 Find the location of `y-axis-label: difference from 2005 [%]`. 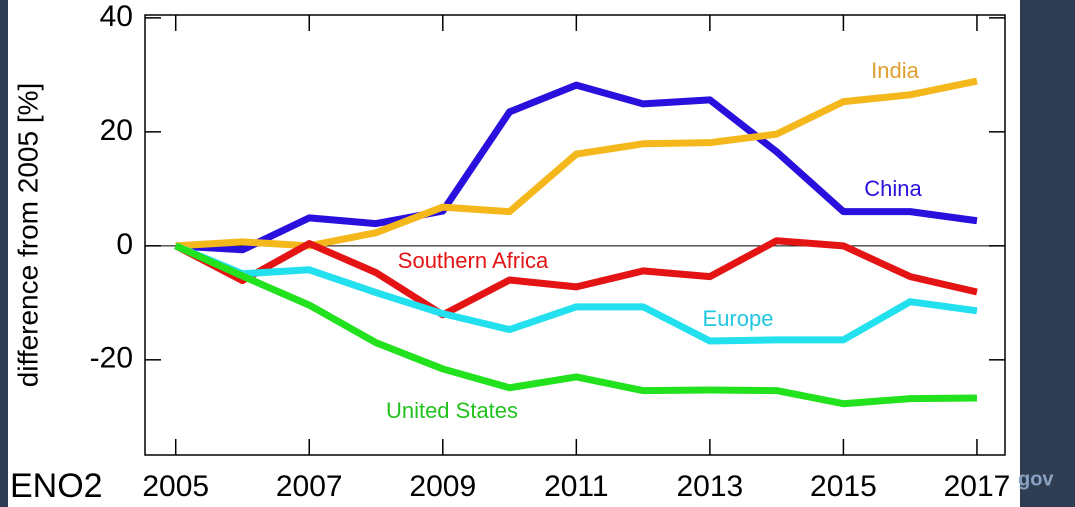

y-axis-label: difference from 2005 [%] is located at coordinates (27, 235).